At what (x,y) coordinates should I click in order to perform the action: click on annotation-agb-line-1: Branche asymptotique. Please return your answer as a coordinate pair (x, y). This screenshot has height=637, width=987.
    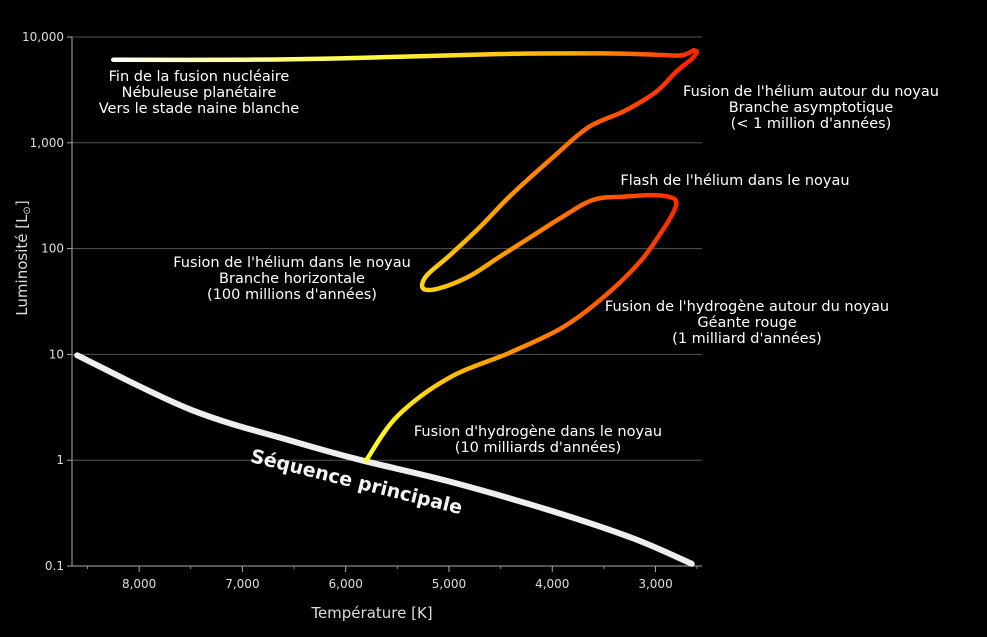
    Looking at the image, I should click on (811, 108).